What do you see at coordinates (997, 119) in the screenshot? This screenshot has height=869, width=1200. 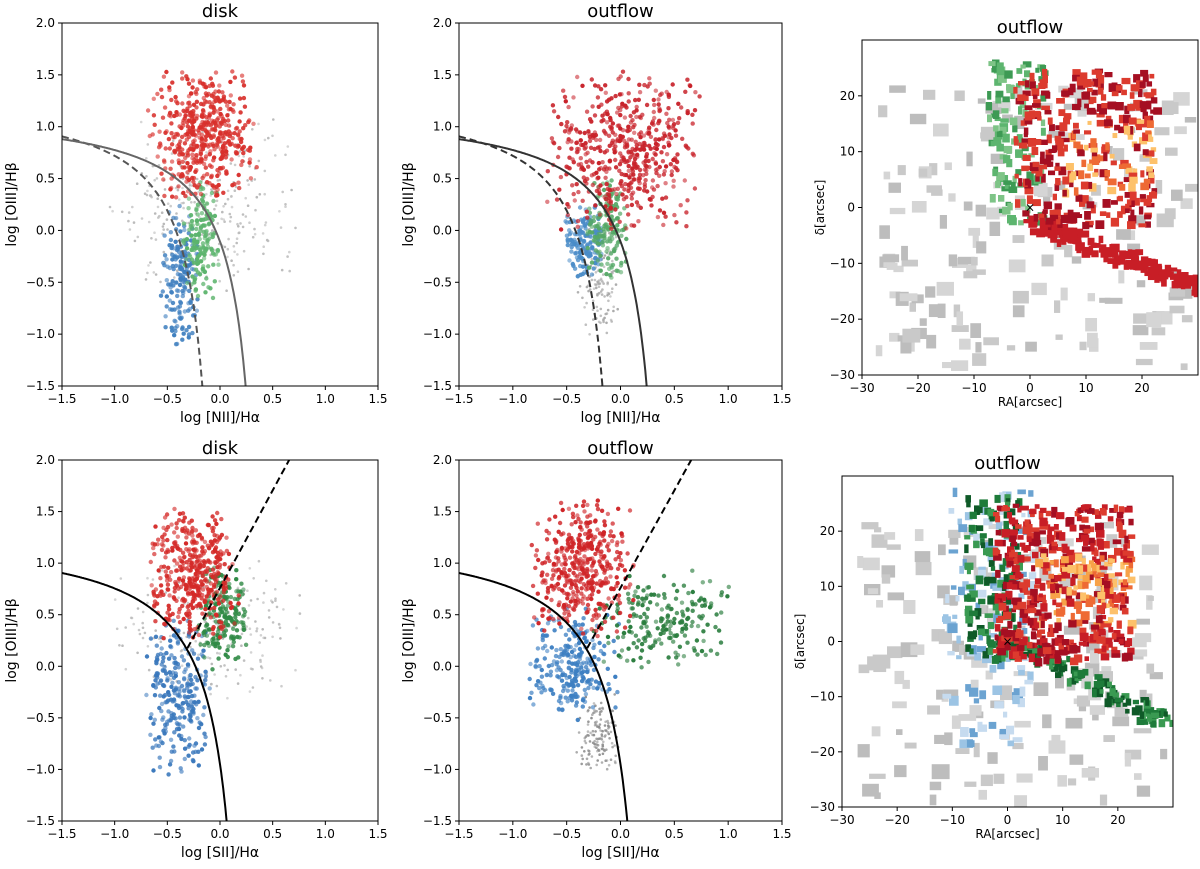 I see `map-pixel-green` at bounding box center [997, 119].